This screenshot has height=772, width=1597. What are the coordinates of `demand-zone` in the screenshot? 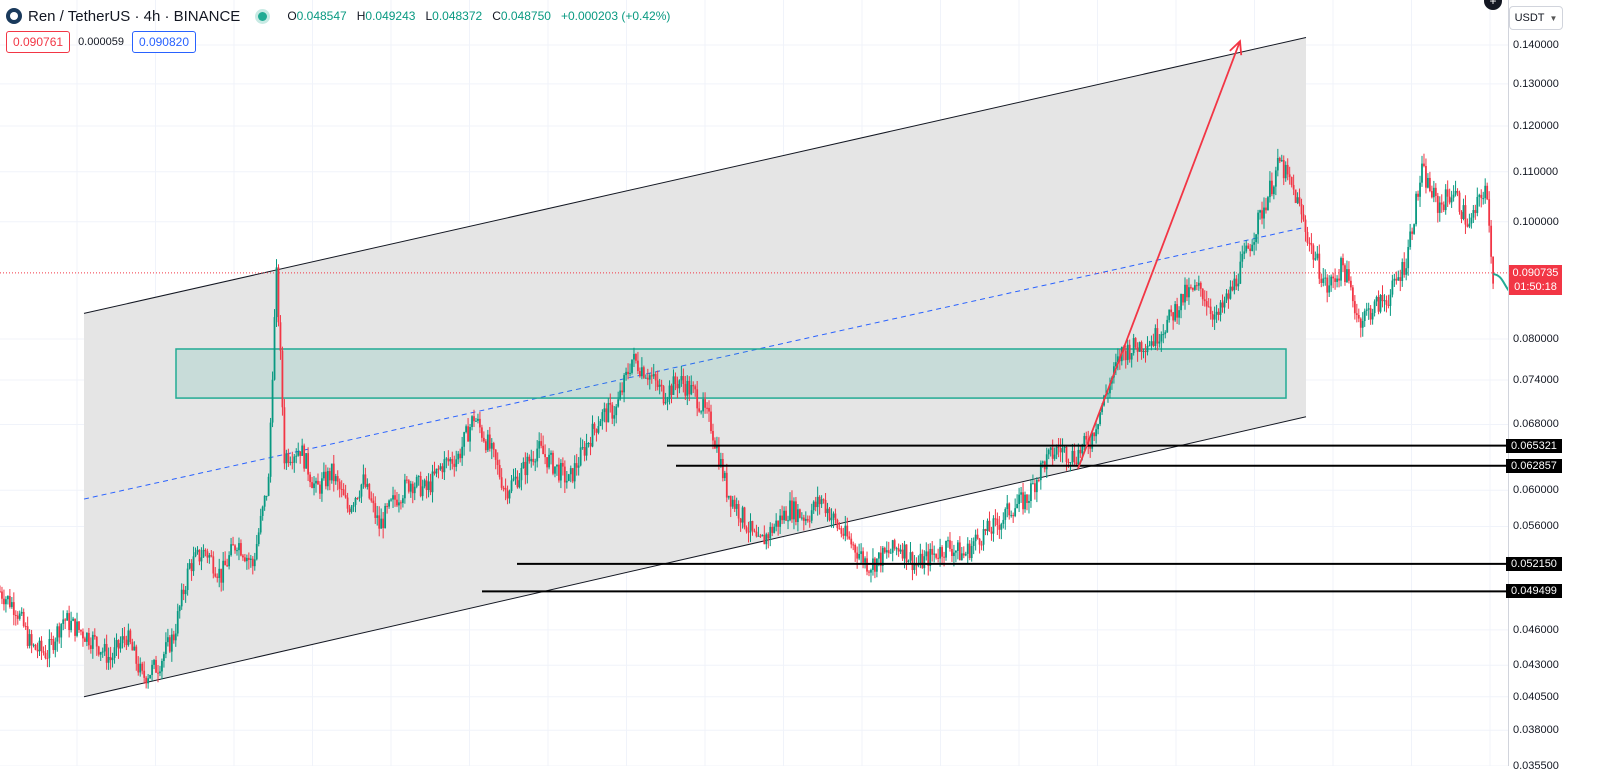 It's located at (731, 373).